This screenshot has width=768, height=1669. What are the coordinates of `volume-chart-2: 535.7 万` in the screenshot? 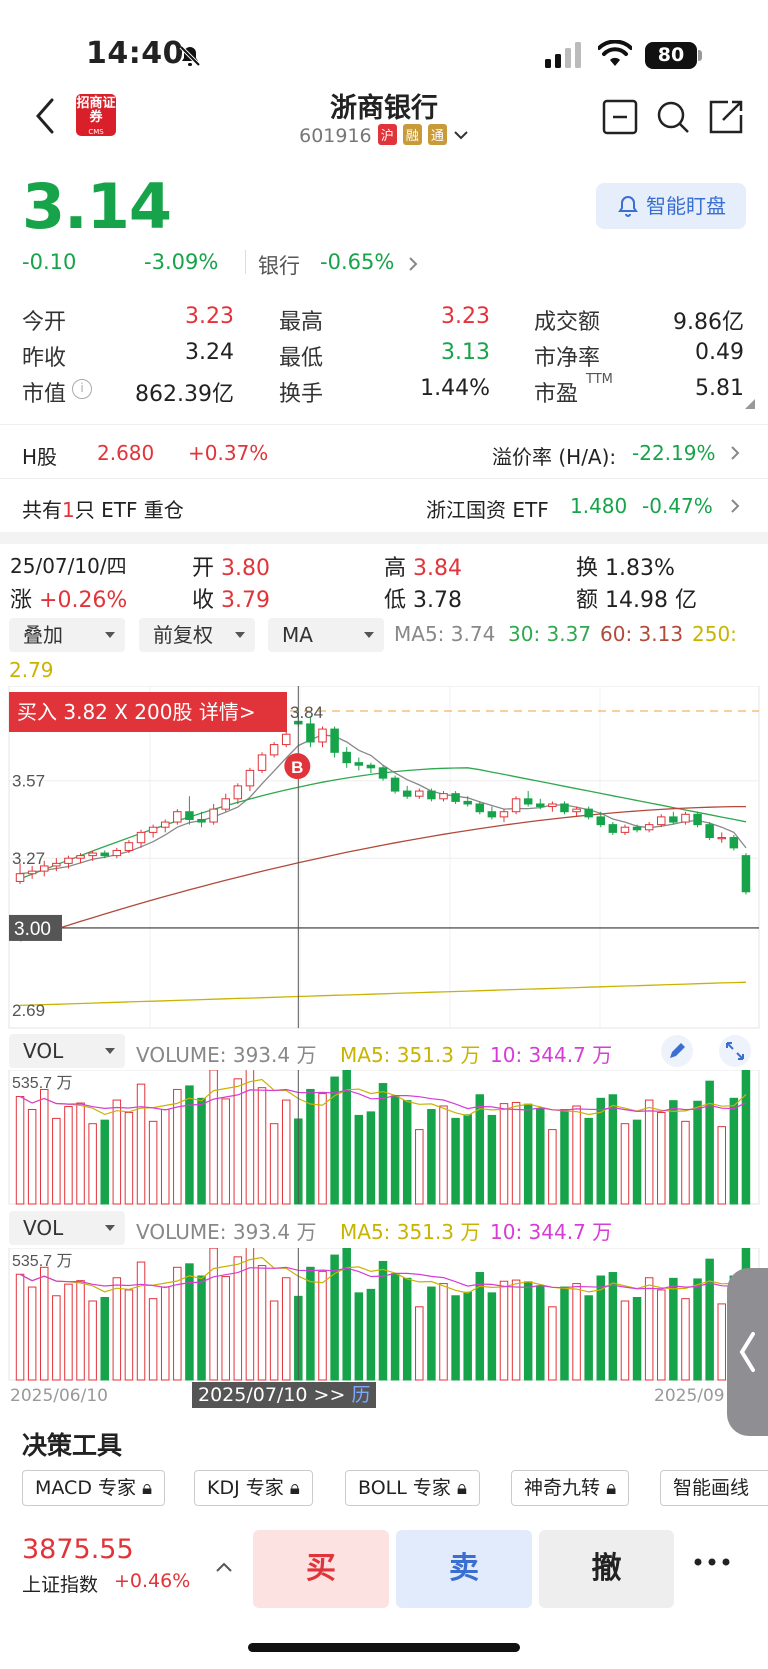 It's located at (384, 1316).